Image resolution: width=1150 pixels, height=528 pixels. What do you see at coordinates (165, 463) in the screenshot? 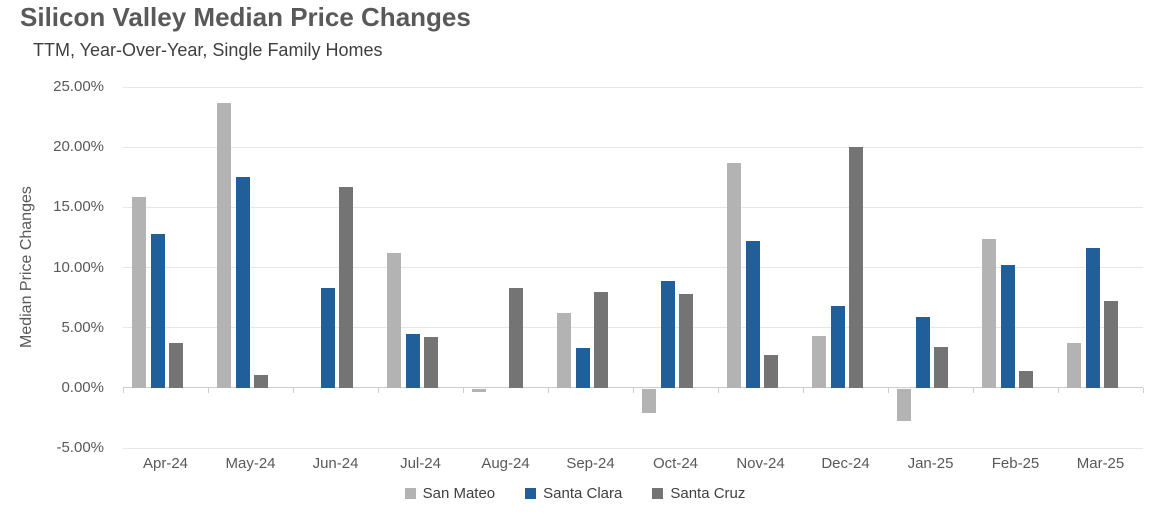
I see `x-tick-label: Apr-24` at bounding box center [165, 463].